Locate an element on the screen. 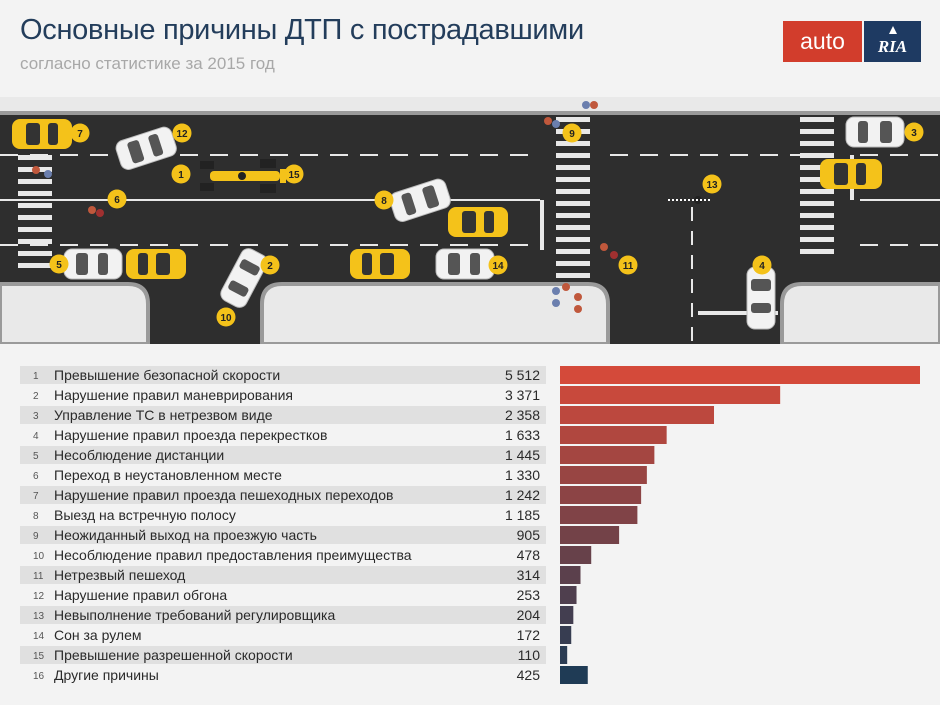 The width and height of the screenshot is (940, 705). marker-5: 5 is located at coordinates (59, 264).